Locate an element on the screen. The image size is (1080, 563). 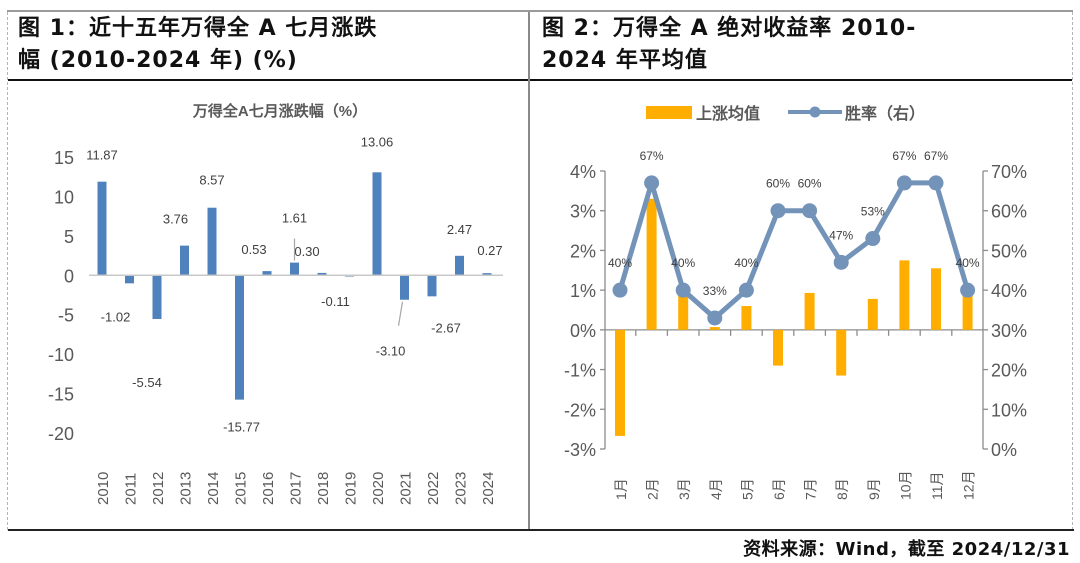
chart-2-data-label: 53% is located at coordinates (873, 212).